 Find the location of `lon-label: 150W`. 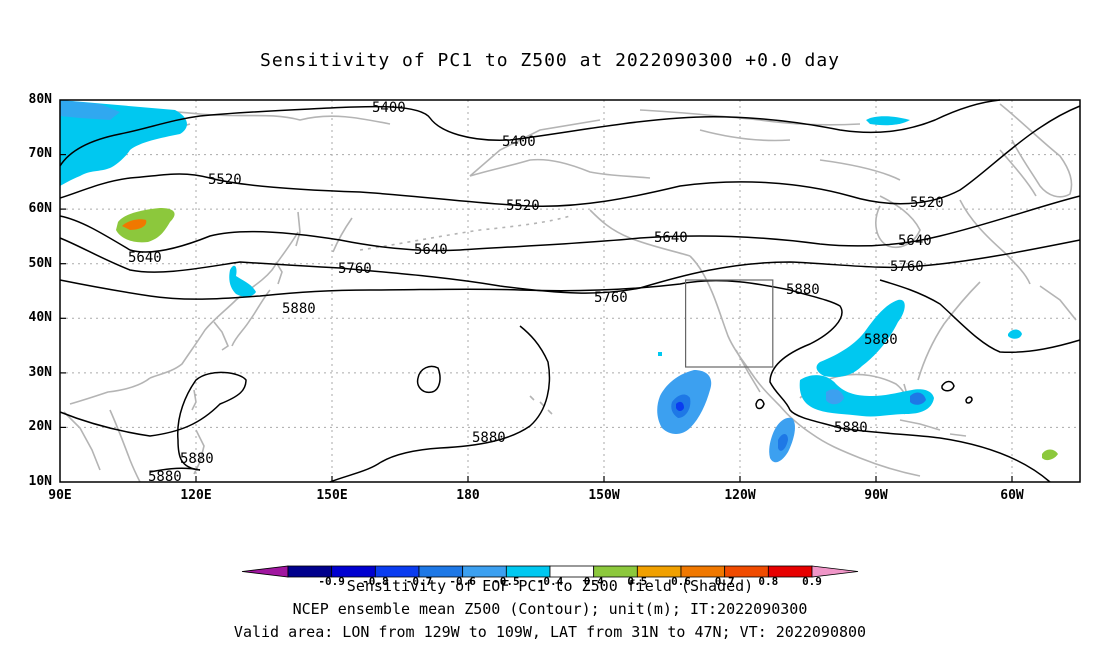

lon-label: 150W is located at coordinates (604, 495).